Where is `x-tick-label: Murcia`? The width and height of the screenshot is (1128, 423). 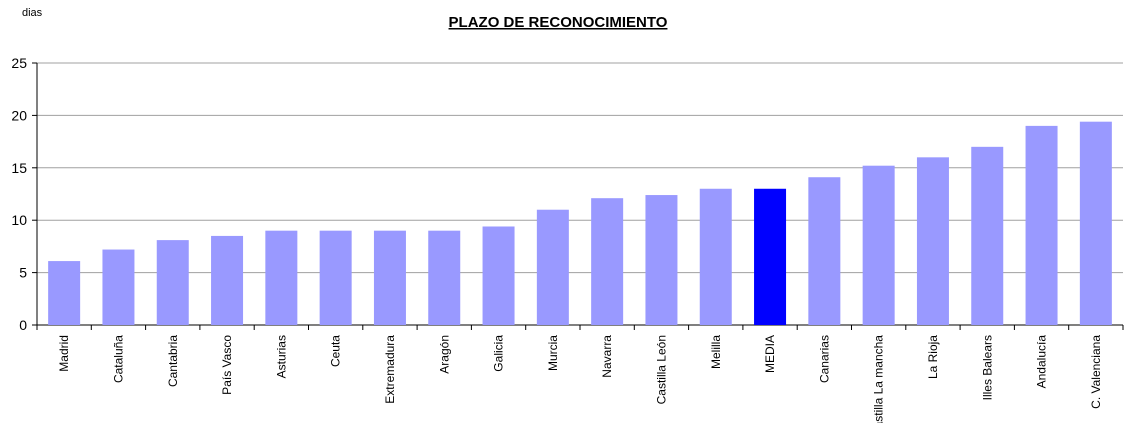
x-tick-label: Murcia is located at coordinates (553, 353).